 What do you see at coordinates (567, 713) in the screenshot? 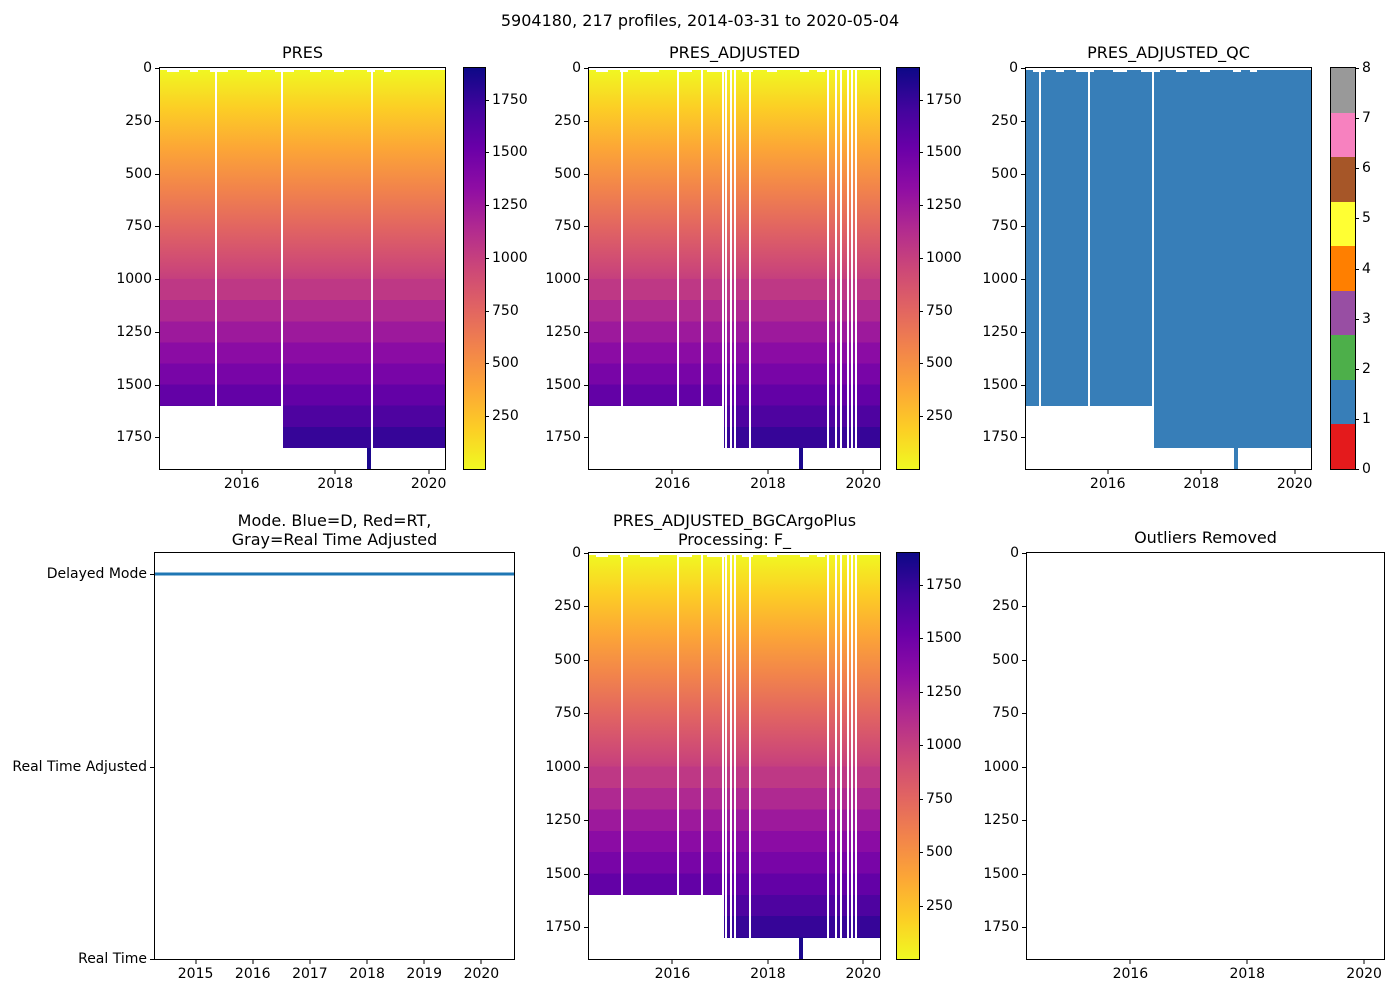
I see `y-tick-label: 750` at bounding box center [567, 713].